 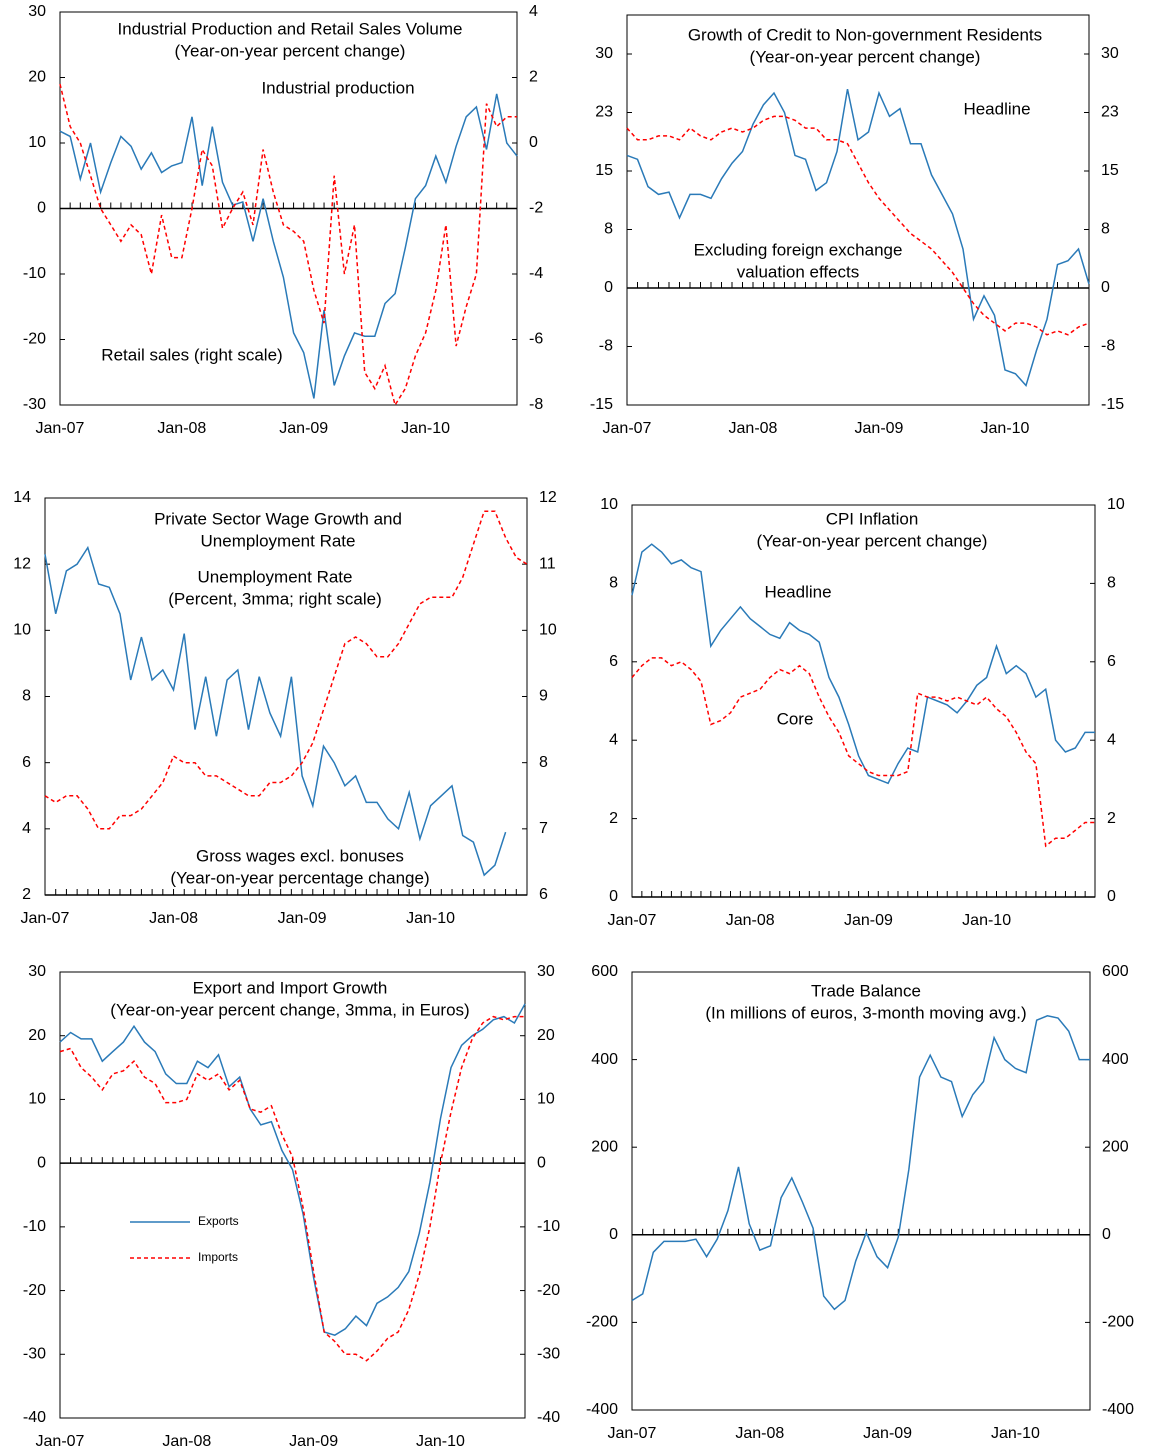 What do you see at coordinates (546, 1099) in the screenshot?
I see `y2-tick-label: 10` at bounding box center [546, 1099].